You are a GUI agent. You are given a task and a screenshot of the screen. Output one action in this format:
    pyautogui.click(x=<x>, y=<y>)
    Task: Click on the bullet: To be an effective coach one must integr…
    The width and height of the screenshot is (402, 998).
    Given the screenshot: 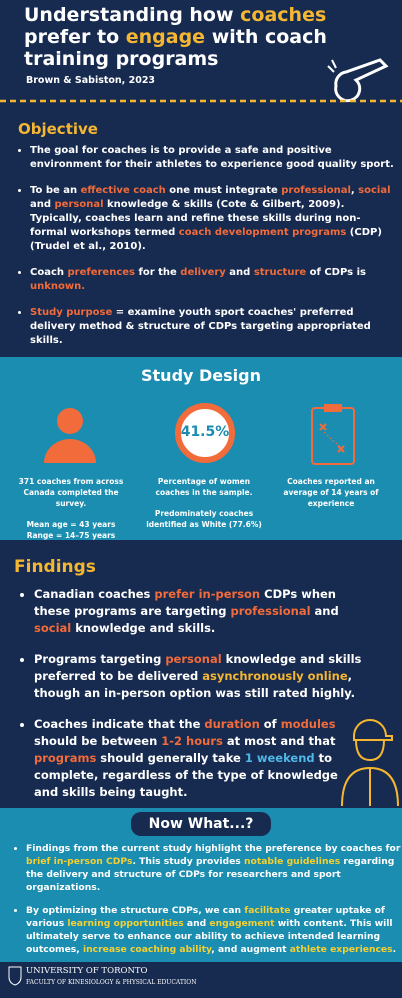 What is the action you would take?
    pyautogui.click(x=213, y=219)
    